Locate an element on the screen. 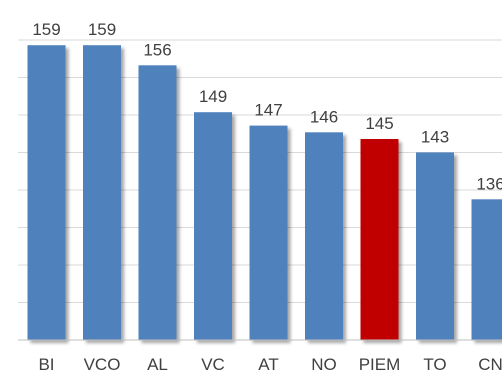 This screenshot has width=502, height=377. value-label-al: 156 is located at coordinates (157, 49).